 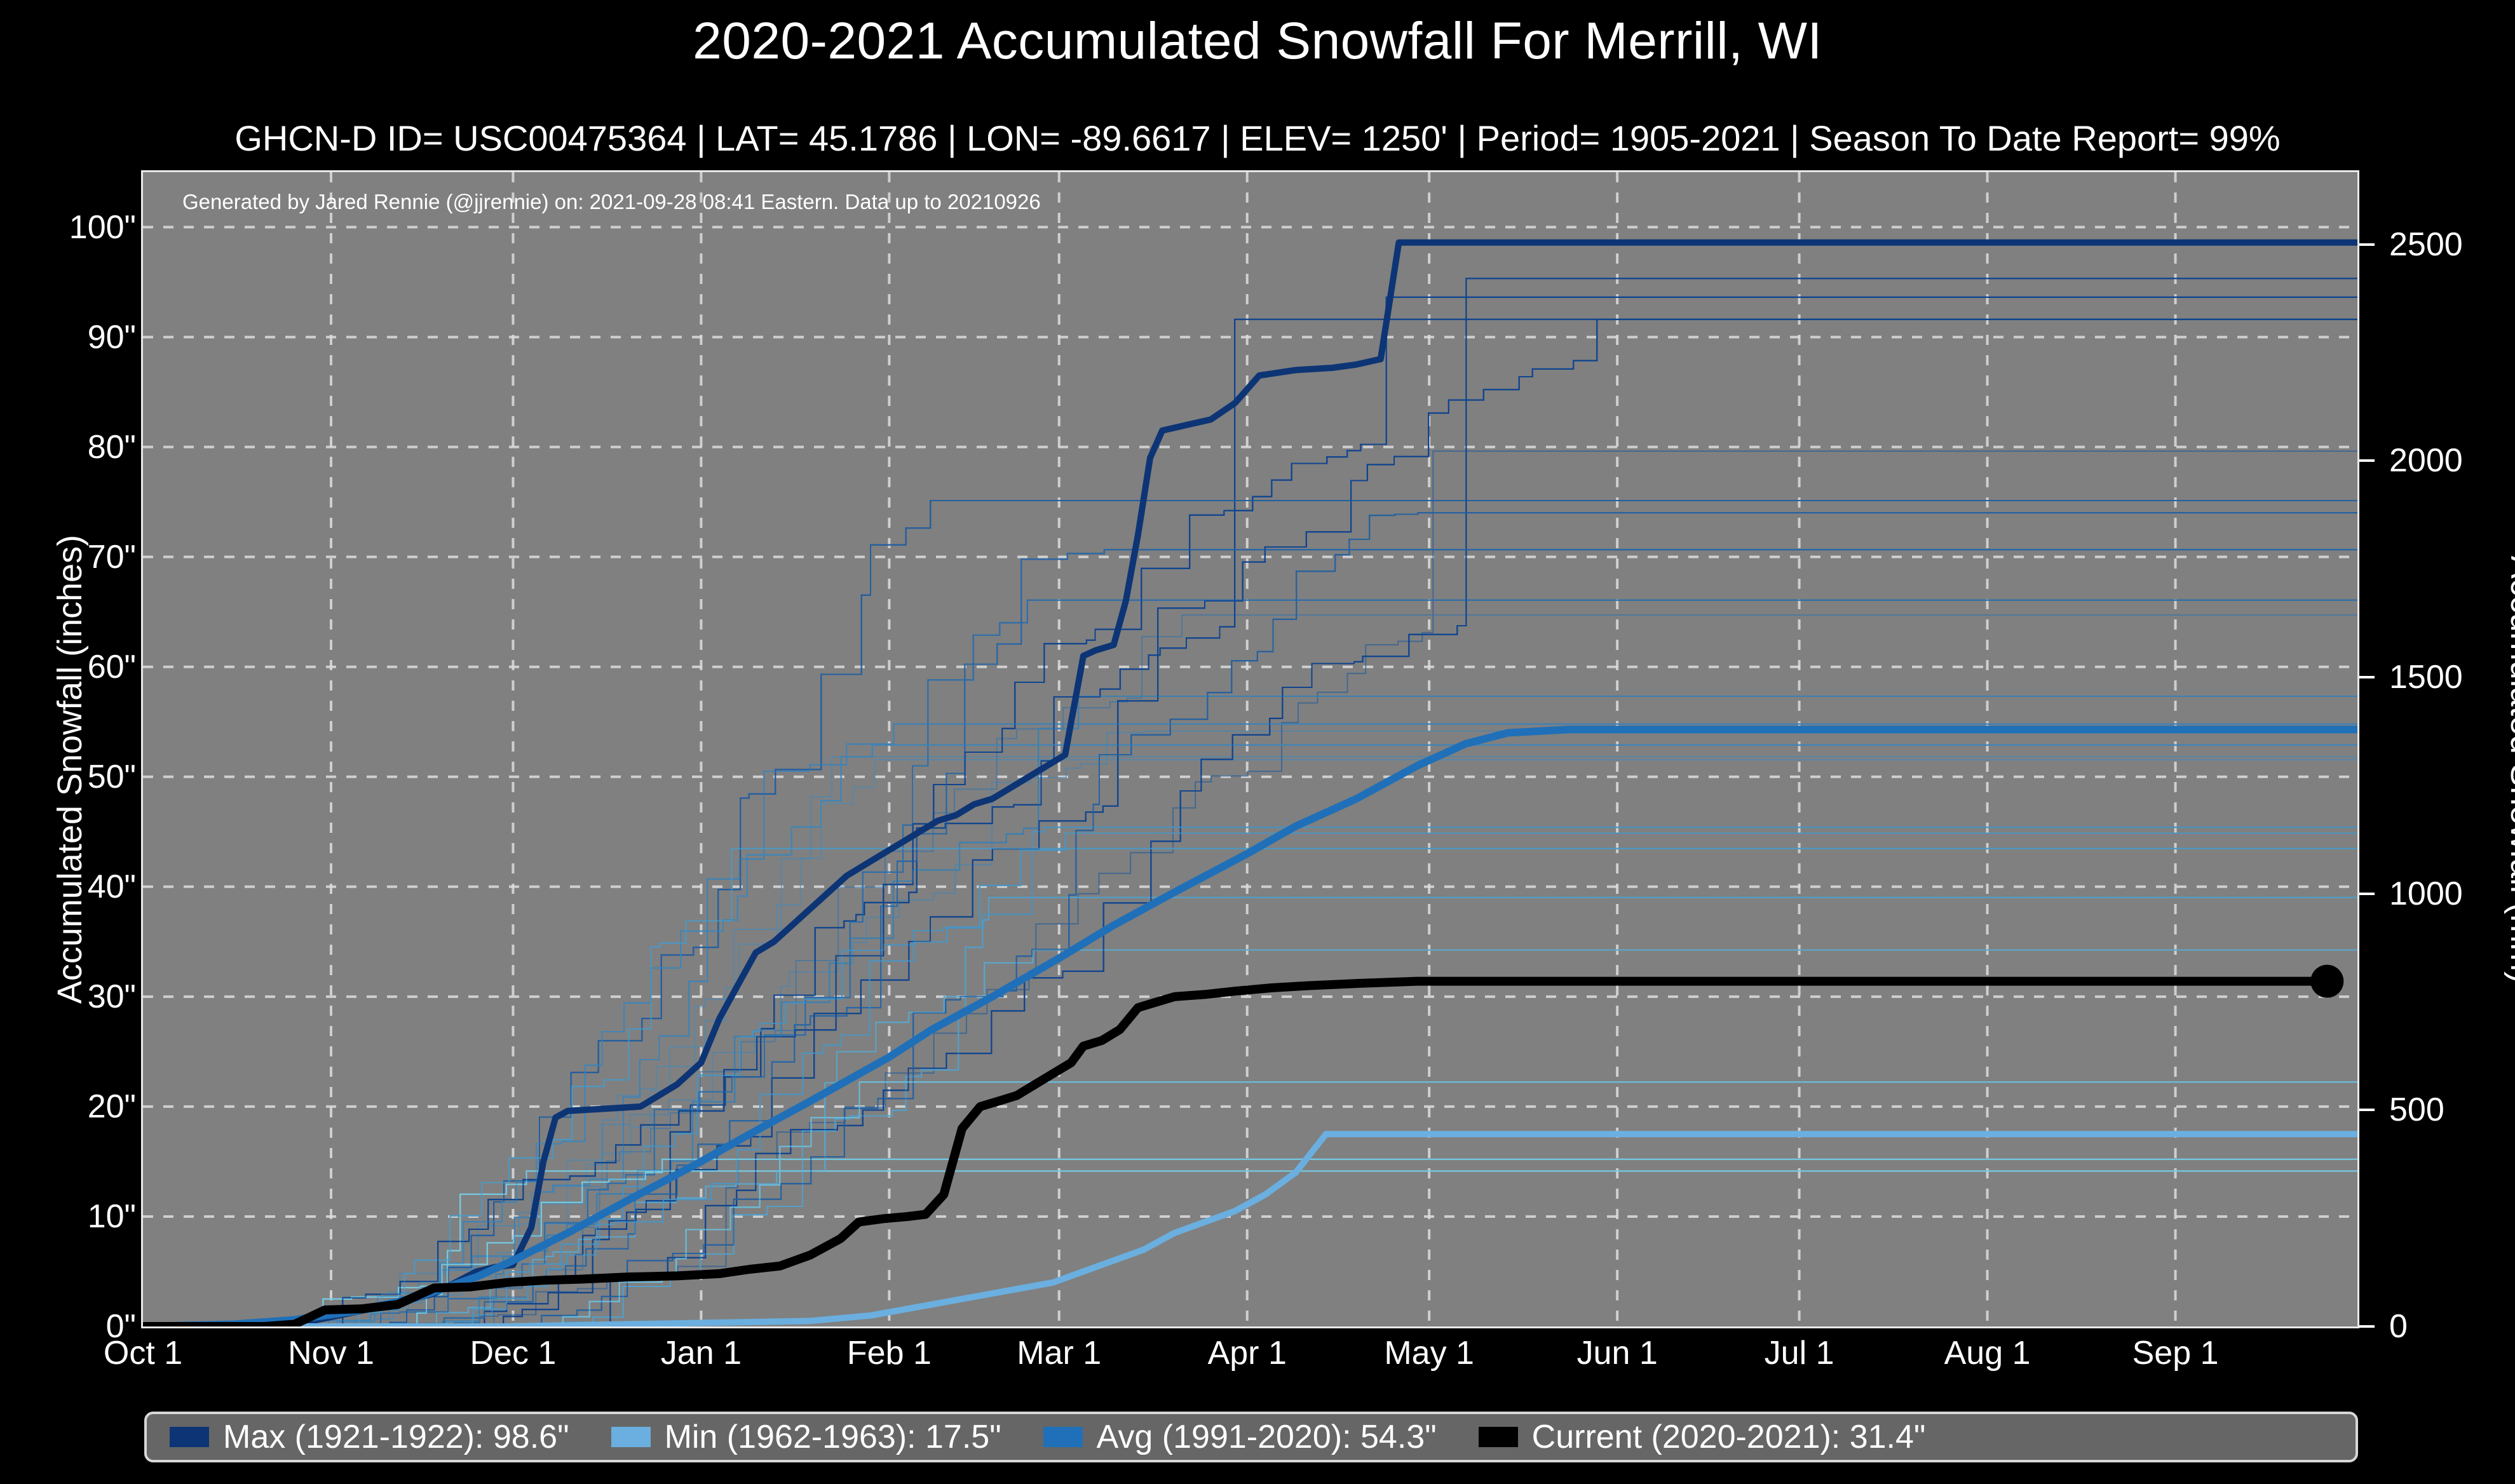 What do you see at coordinates (2426, 677) in the screenshot?
I see `y-tick-label-right: 1500` at bounding box center [2426, 677].